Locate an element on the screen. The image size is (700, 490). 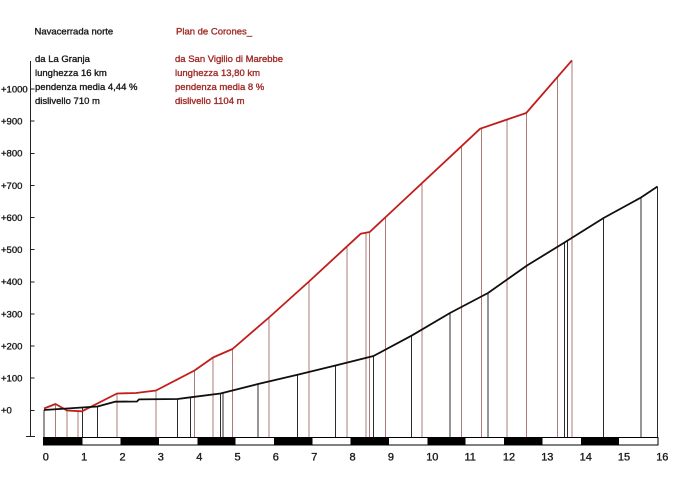
svg-text: +200 is located at coordinates (11, 346).